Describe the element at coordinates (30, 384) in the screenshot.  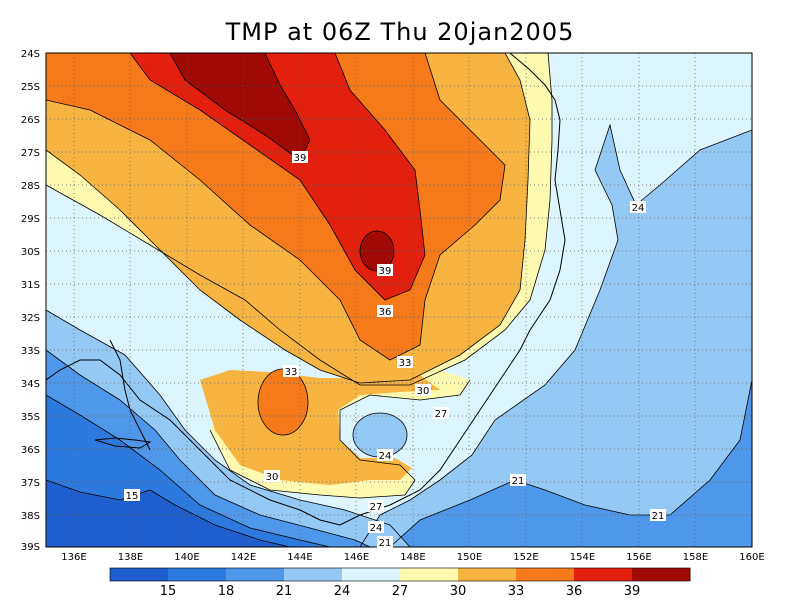
I see `lat-tick-label: 34S` at that location.